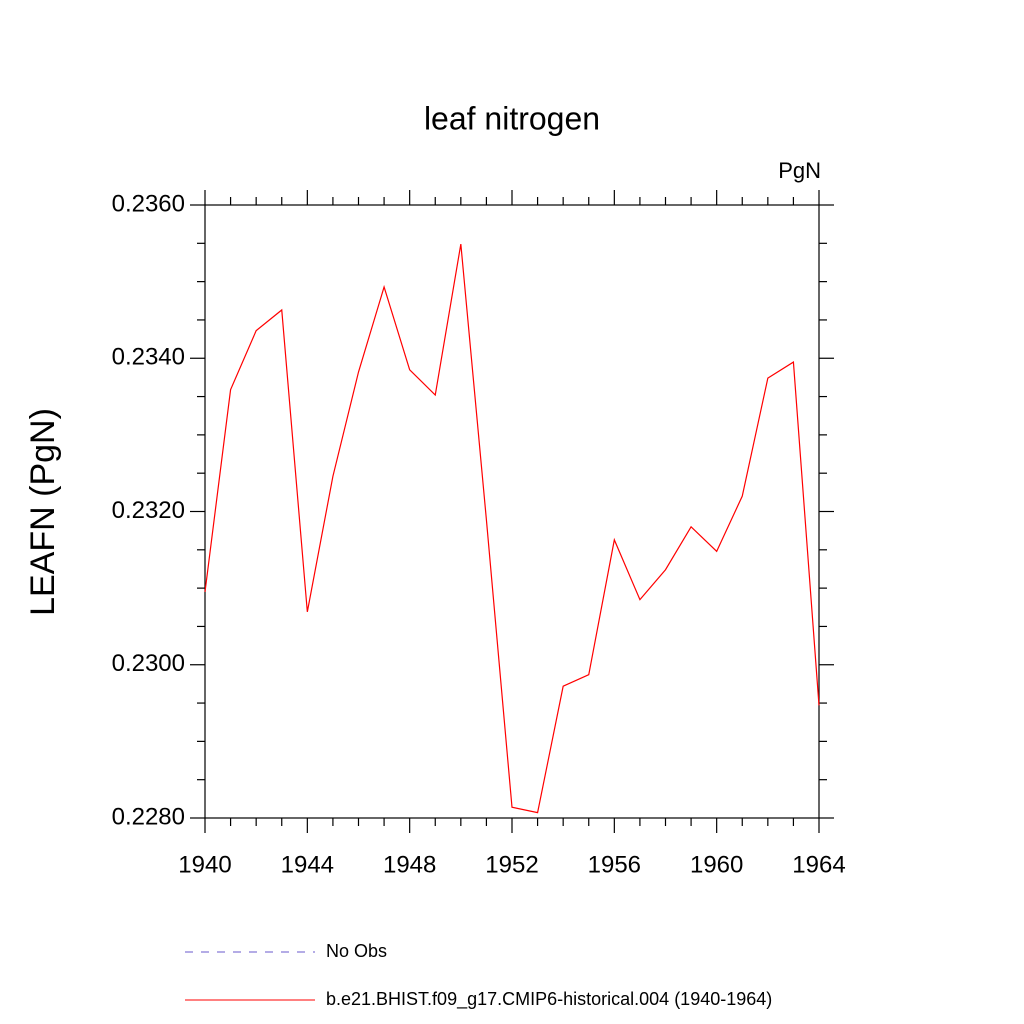 The image size is (1024, 1024). Describe the element at coordinates (204, 864) in the screenshot. I see `x-tick-label: 1940` at that location.